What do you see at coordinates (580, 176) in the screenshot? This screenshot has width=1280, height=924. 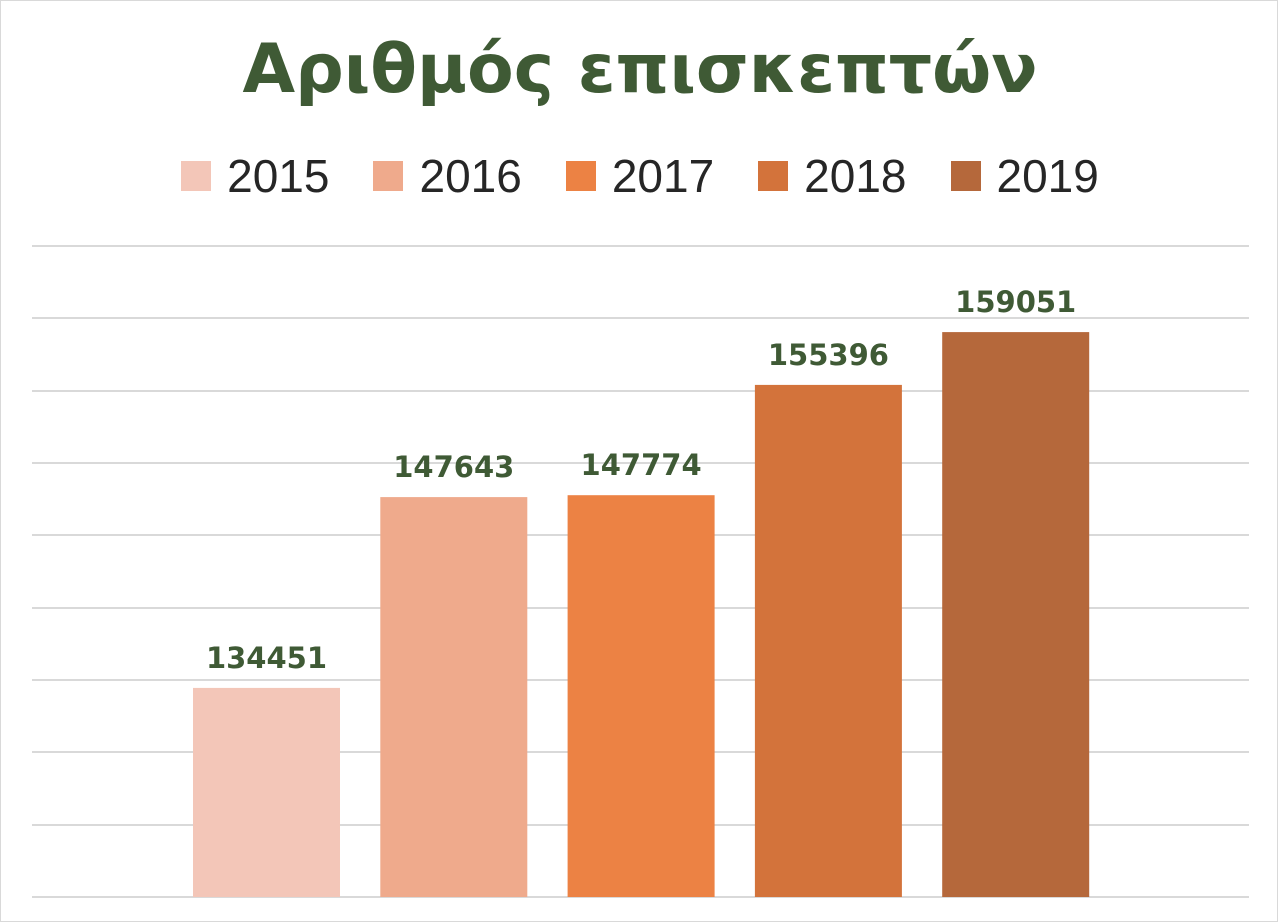 I see `legend-swatch-2017` at bounding box center [580, 176].